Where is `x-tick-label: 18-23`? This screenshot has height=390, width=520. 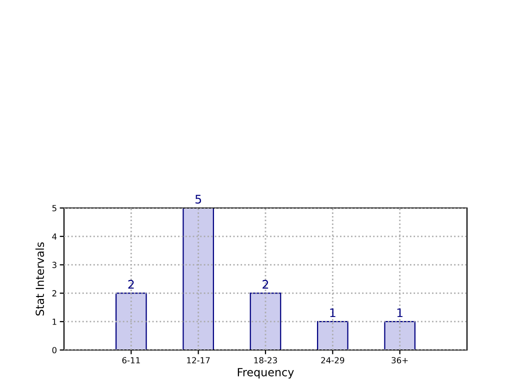
x-tick-label: 18-23 is located at coordinates (265, 360).